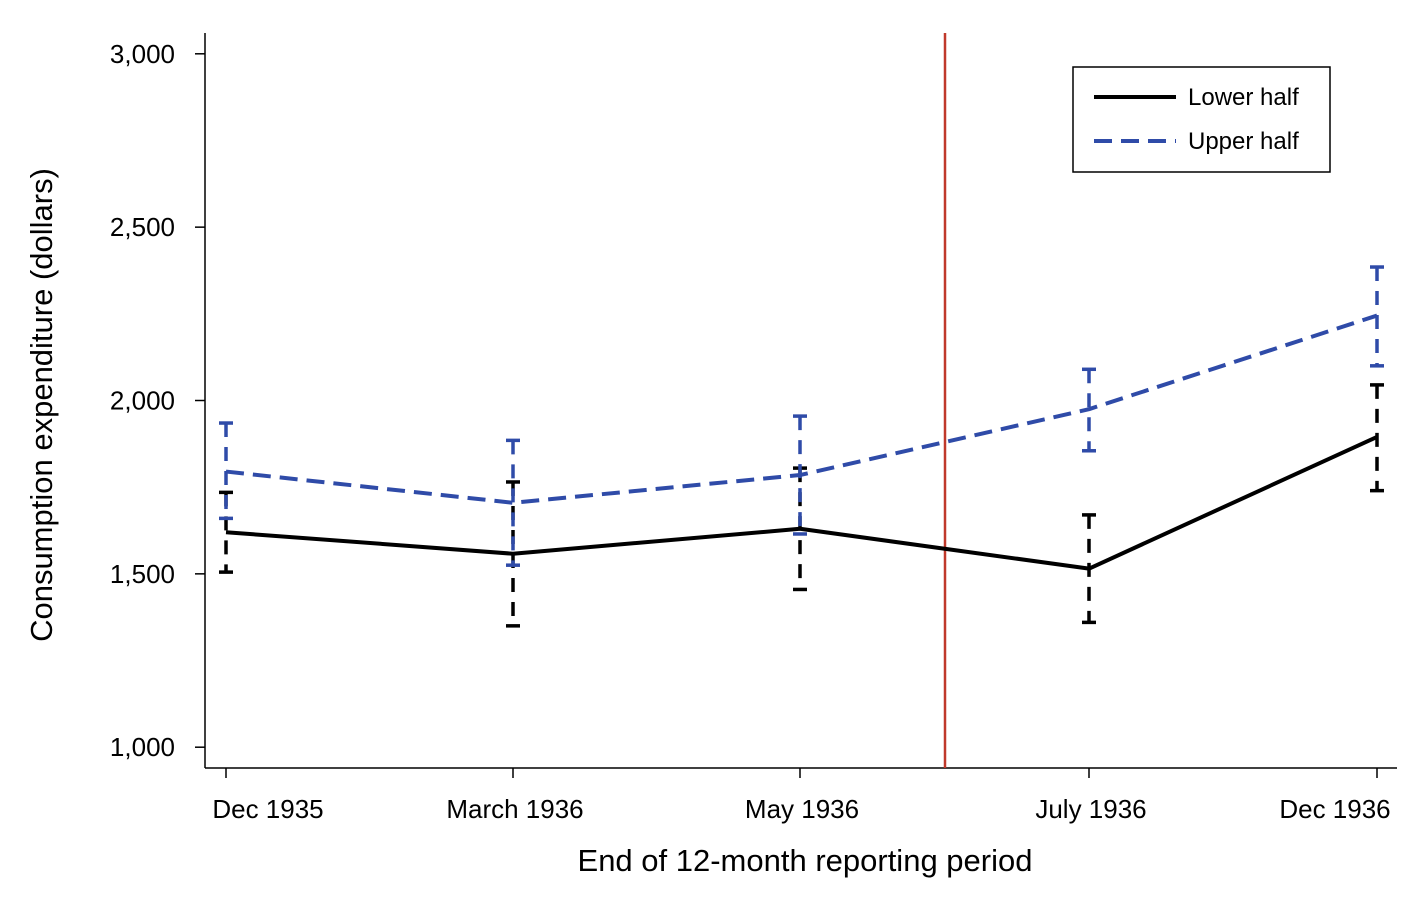 The image size is (1424, 906). What do you see at coordinates (41, 405) in the screenshot?
I see `y-axis-title: Consumption expenditure (dollars)` at bounding box center [41, 405].